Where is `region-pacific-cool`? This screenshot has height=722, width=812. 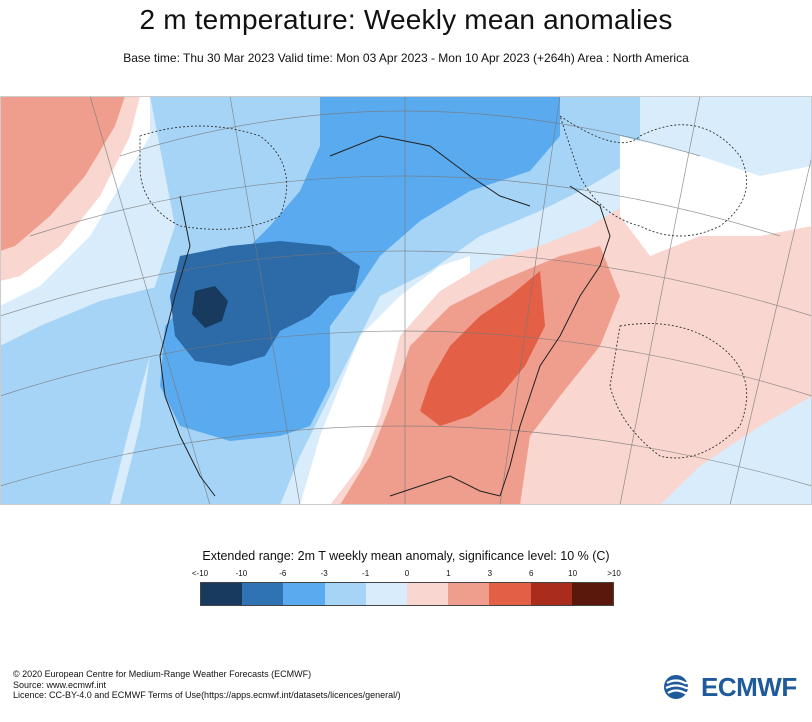 region-pacific-cool is located at coordinates (80, 395).